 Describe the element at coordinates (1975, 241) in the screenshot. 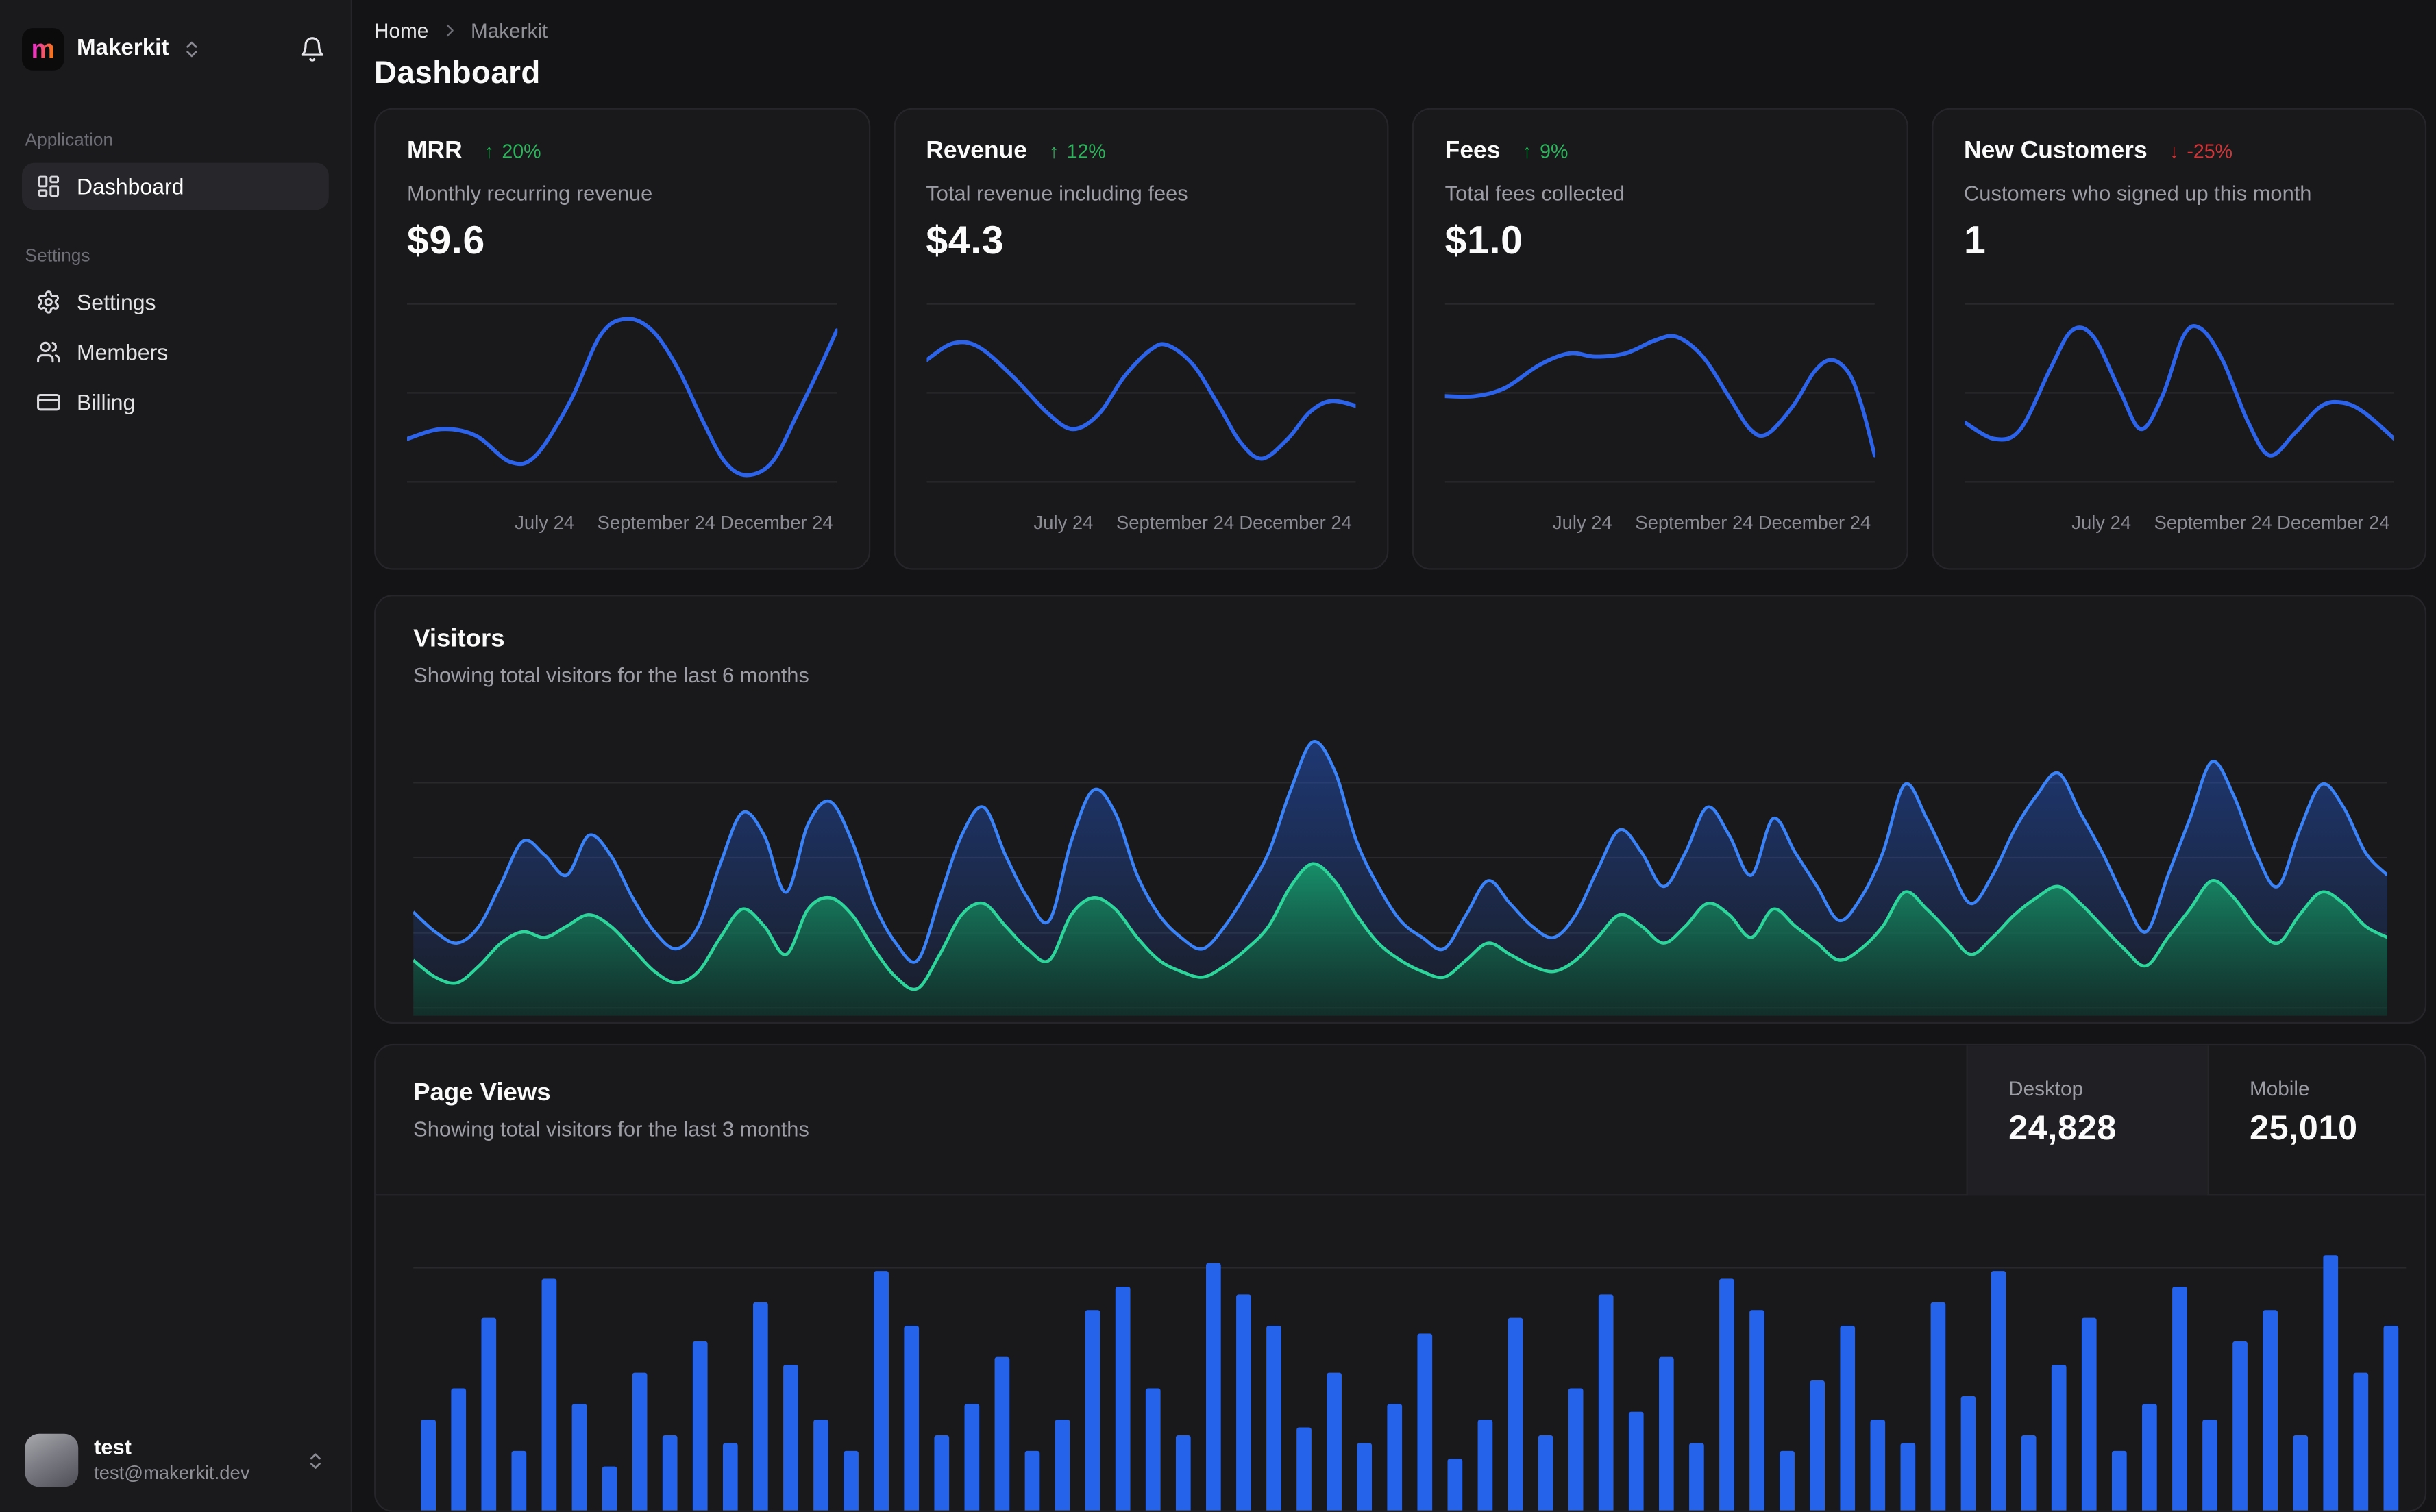

I see `stat-value: 1` at that location.